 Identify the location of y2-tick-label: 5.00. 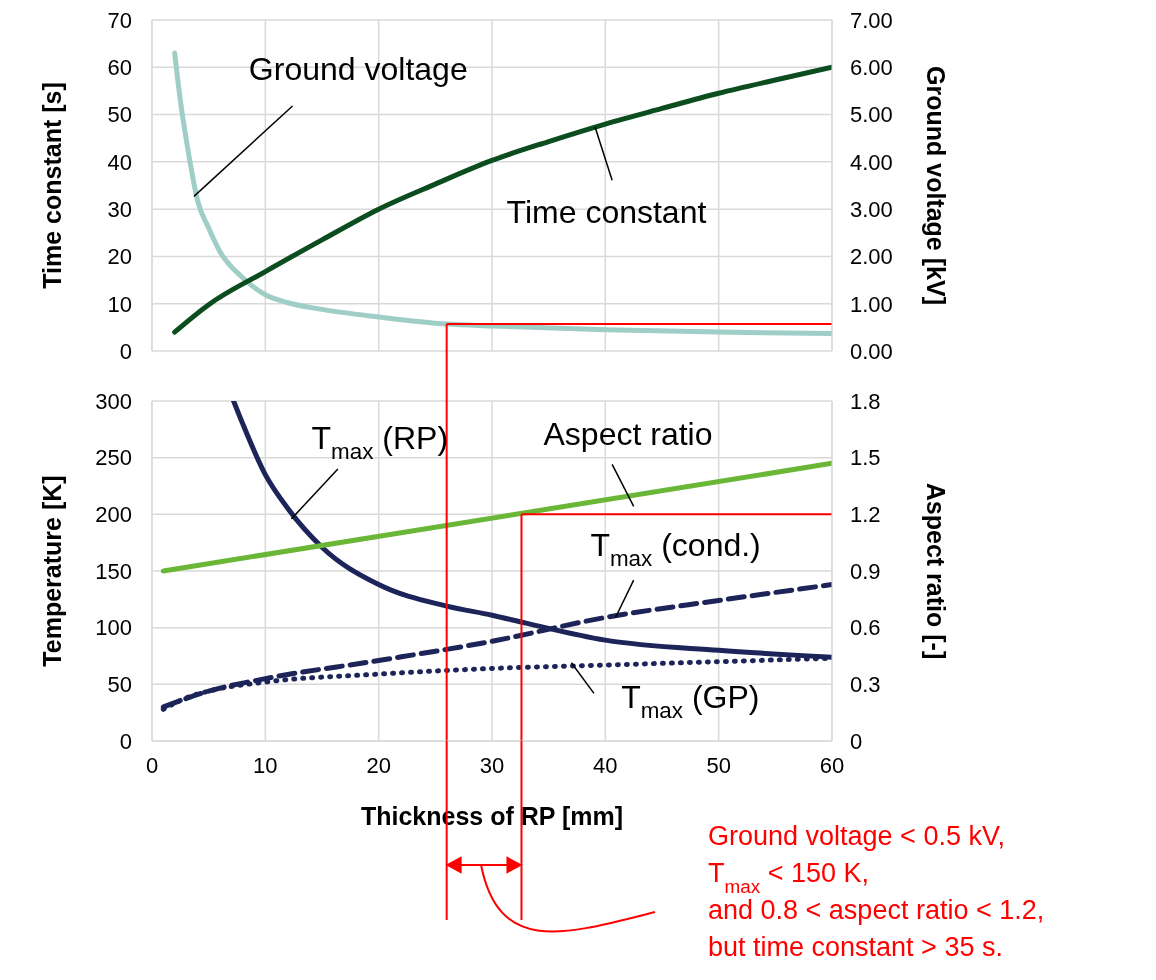
(871, 115).